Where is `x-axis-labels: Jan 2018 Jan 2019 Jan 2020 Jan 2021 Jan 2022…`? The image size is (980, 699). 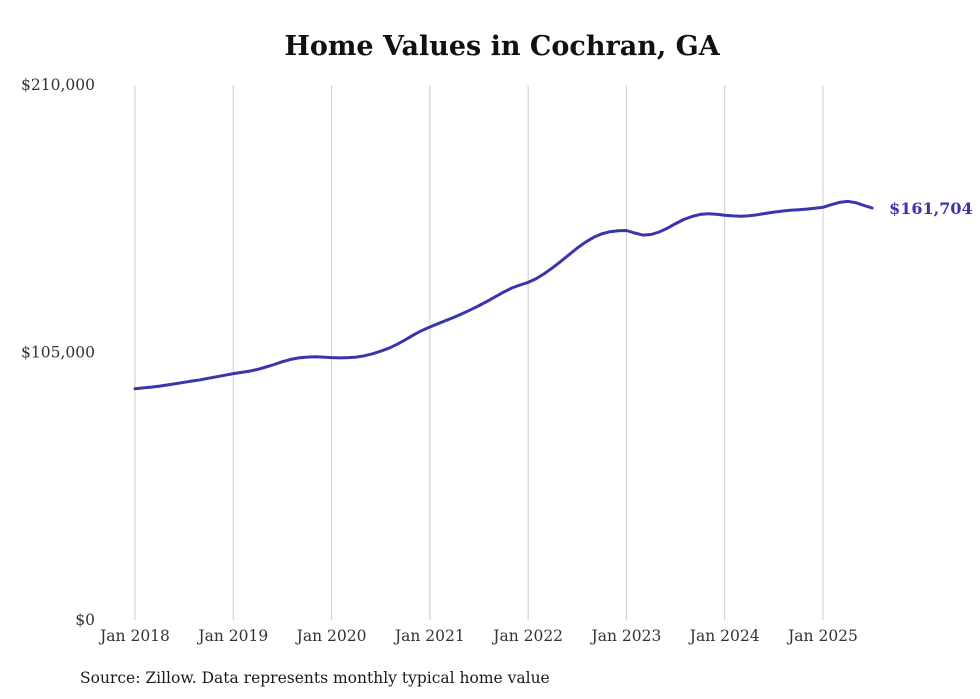 x-axis-labels: Jan 2018 Jan 2019 Jan 2020 Jan 2021 Jan 2022… is located at coordinates (478, 636).